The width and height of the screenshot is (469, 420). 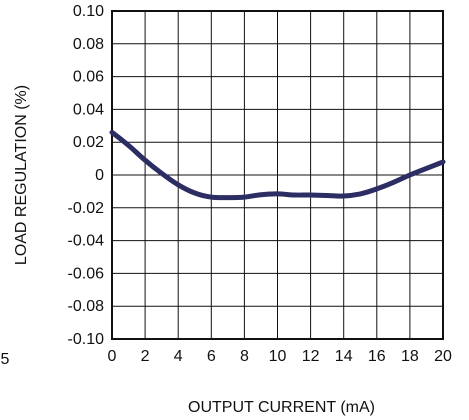 I want to click on x-tick-labels: 0 2 4 6 8 10 12 14 16 18 20, so click(x=280, y=356).